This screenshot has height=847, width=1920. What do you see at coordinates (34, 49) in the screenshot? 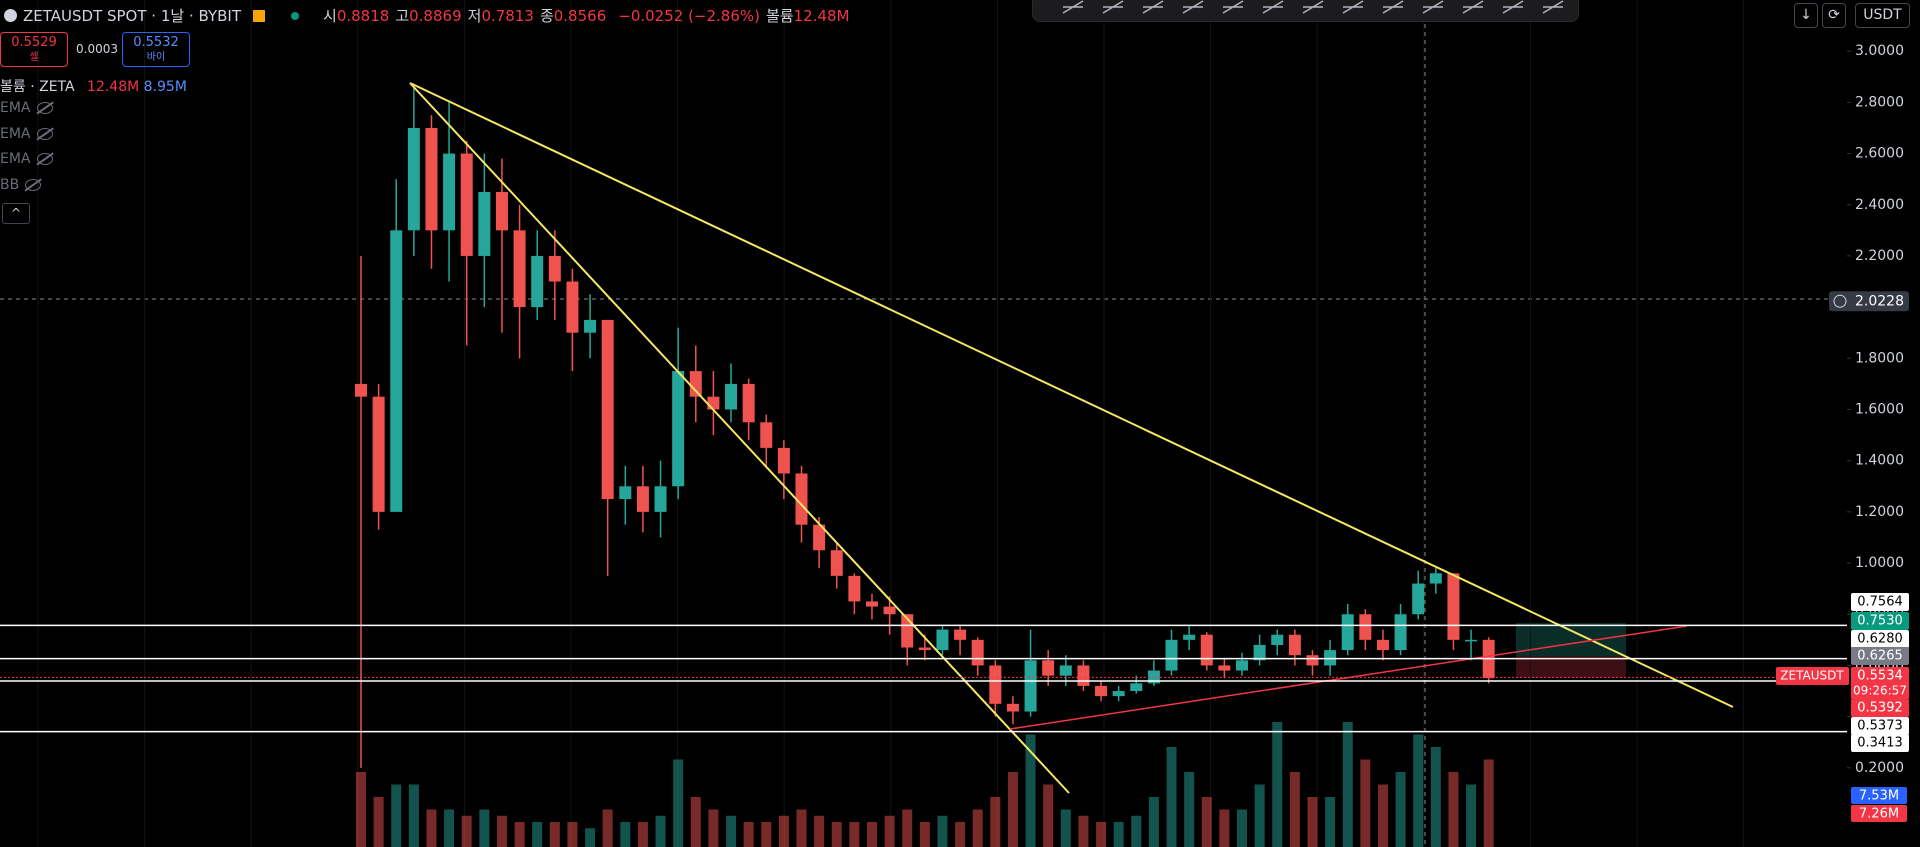
I see `sell-button: 0.5529 셀` at bounding box center [34, 49].